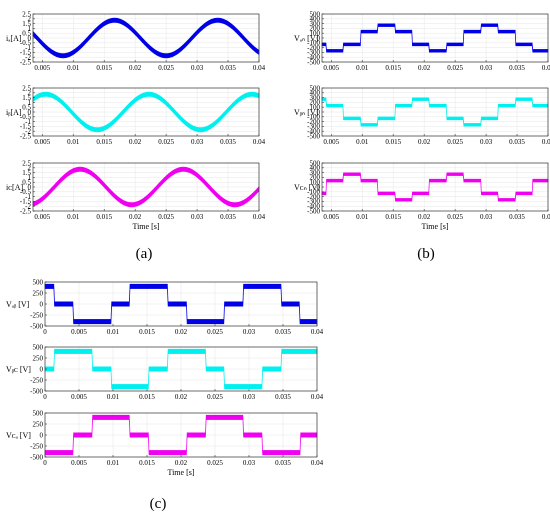 This screenshot has height=517, width=550. Describe the element at coordinates (306, 38) in the screenshot. I see `y-axis-label: Vₐₙ [V]` at that location.